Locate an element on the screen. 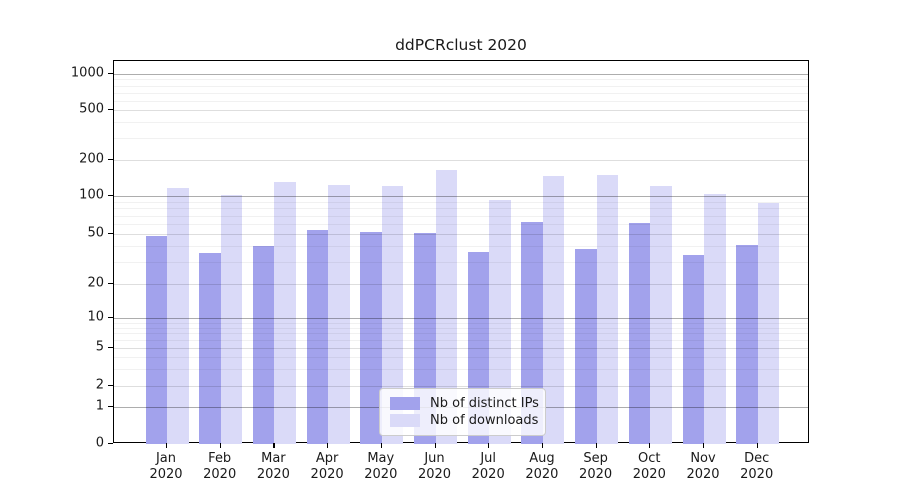 Image resolution: width=900 pixels, height=500 pixels. bar-downloads-feb is located at coordinates (231, 319).